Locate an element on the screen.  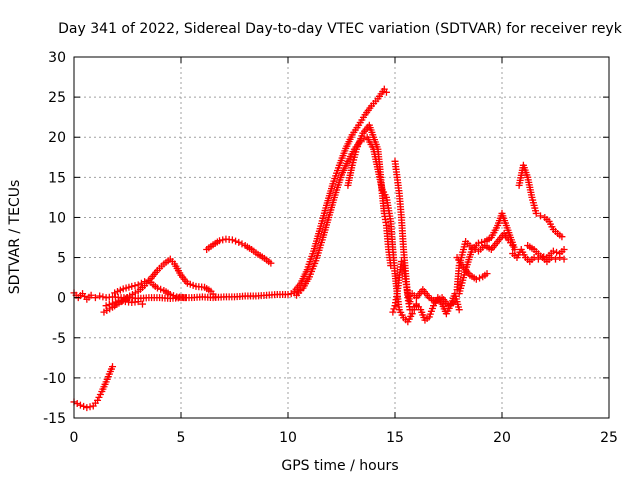
y-tick-label: 10 is located at coordinates (57, 218).